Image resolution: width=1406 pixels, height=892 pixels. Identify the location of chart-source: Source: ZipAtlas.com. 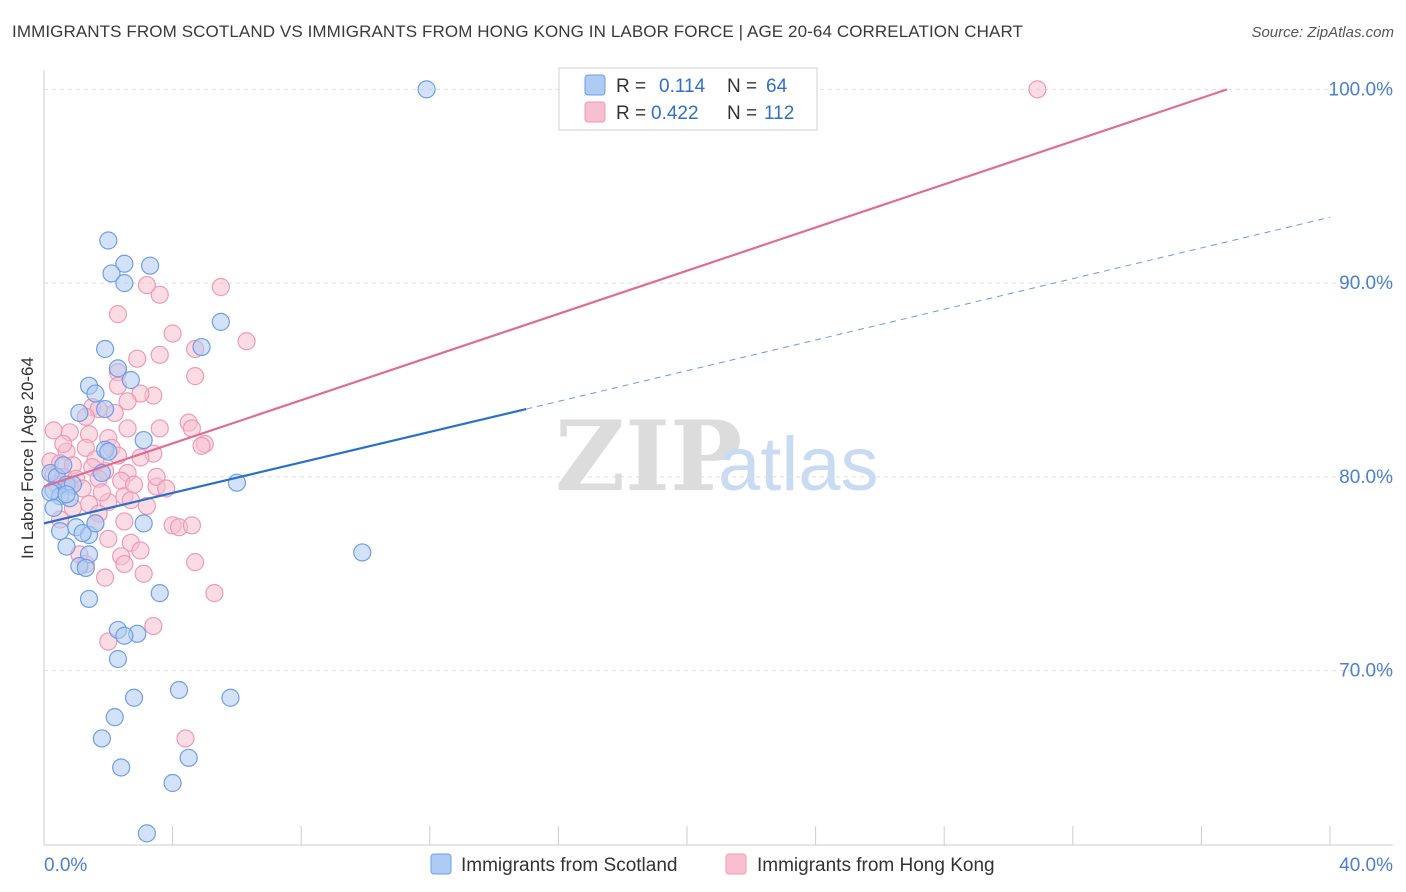
(1322, 32).